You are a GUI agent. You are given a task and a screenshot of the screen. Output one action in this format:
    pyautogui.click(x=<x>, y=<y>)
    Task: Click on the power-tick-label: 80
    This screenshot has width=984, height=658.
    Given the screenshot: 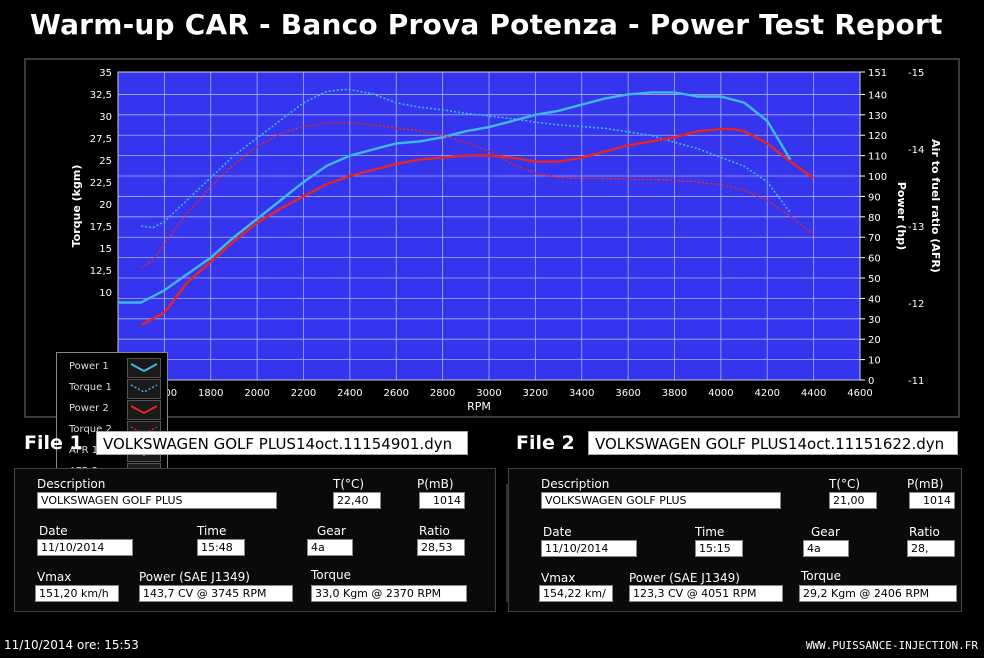 What is the action you would take?
    pyautogui.click(x=874, y=218)
    